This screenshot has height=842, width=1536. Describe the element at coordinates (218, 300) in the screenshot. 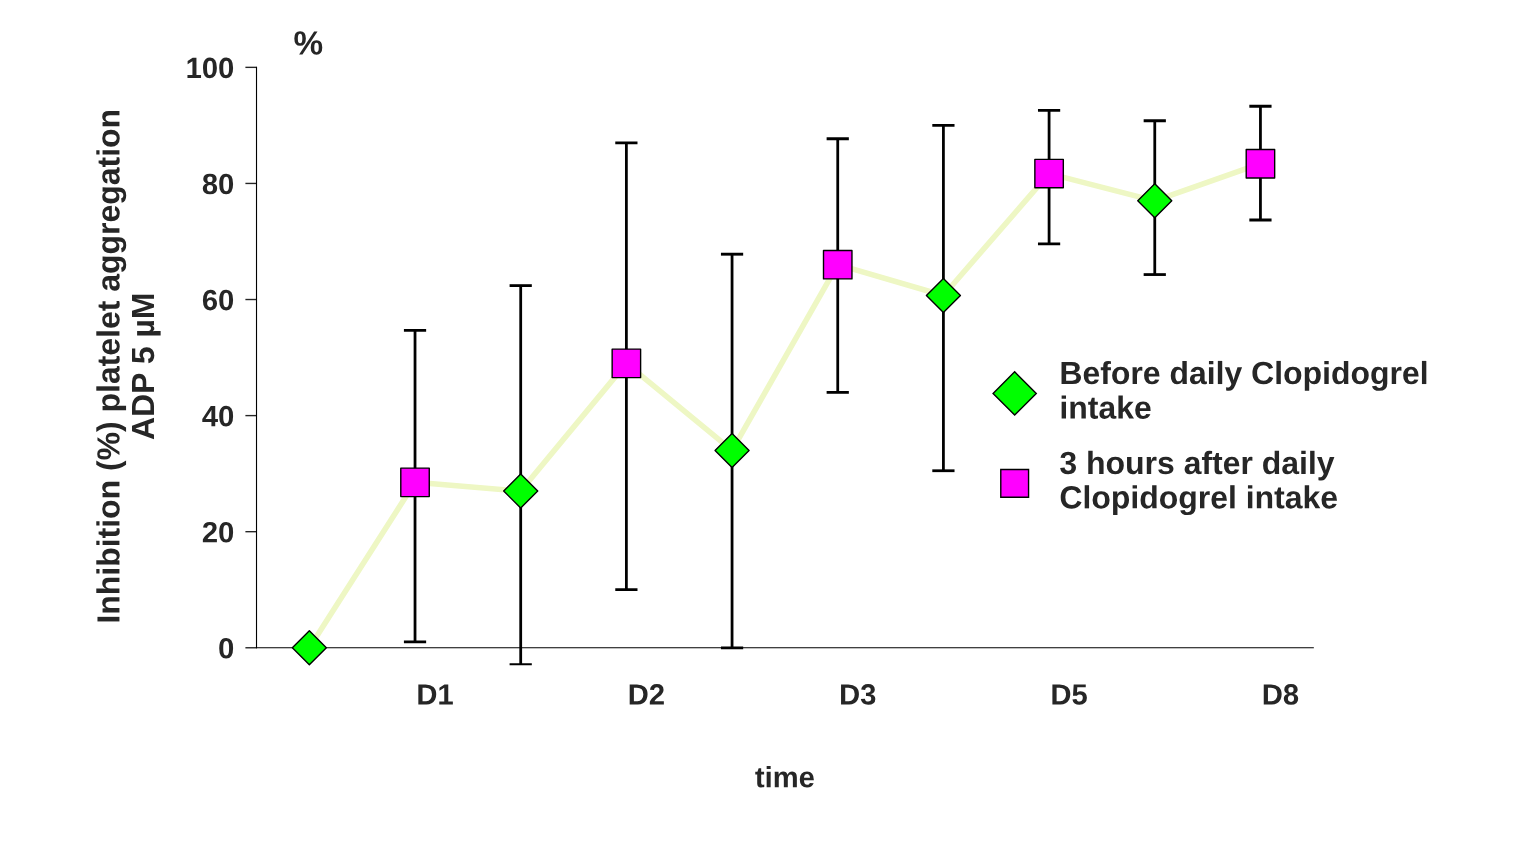

I see `y-tick-label: 60` at that location.